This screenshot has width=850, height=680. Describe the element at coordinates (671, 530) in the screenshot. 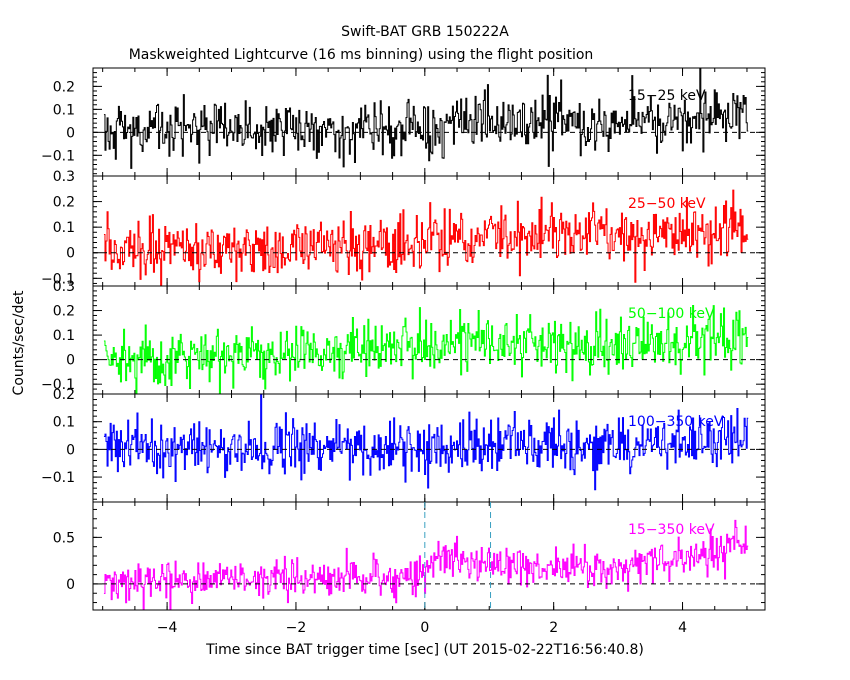

I see `band-label-4: 15−350 keV` at that location.